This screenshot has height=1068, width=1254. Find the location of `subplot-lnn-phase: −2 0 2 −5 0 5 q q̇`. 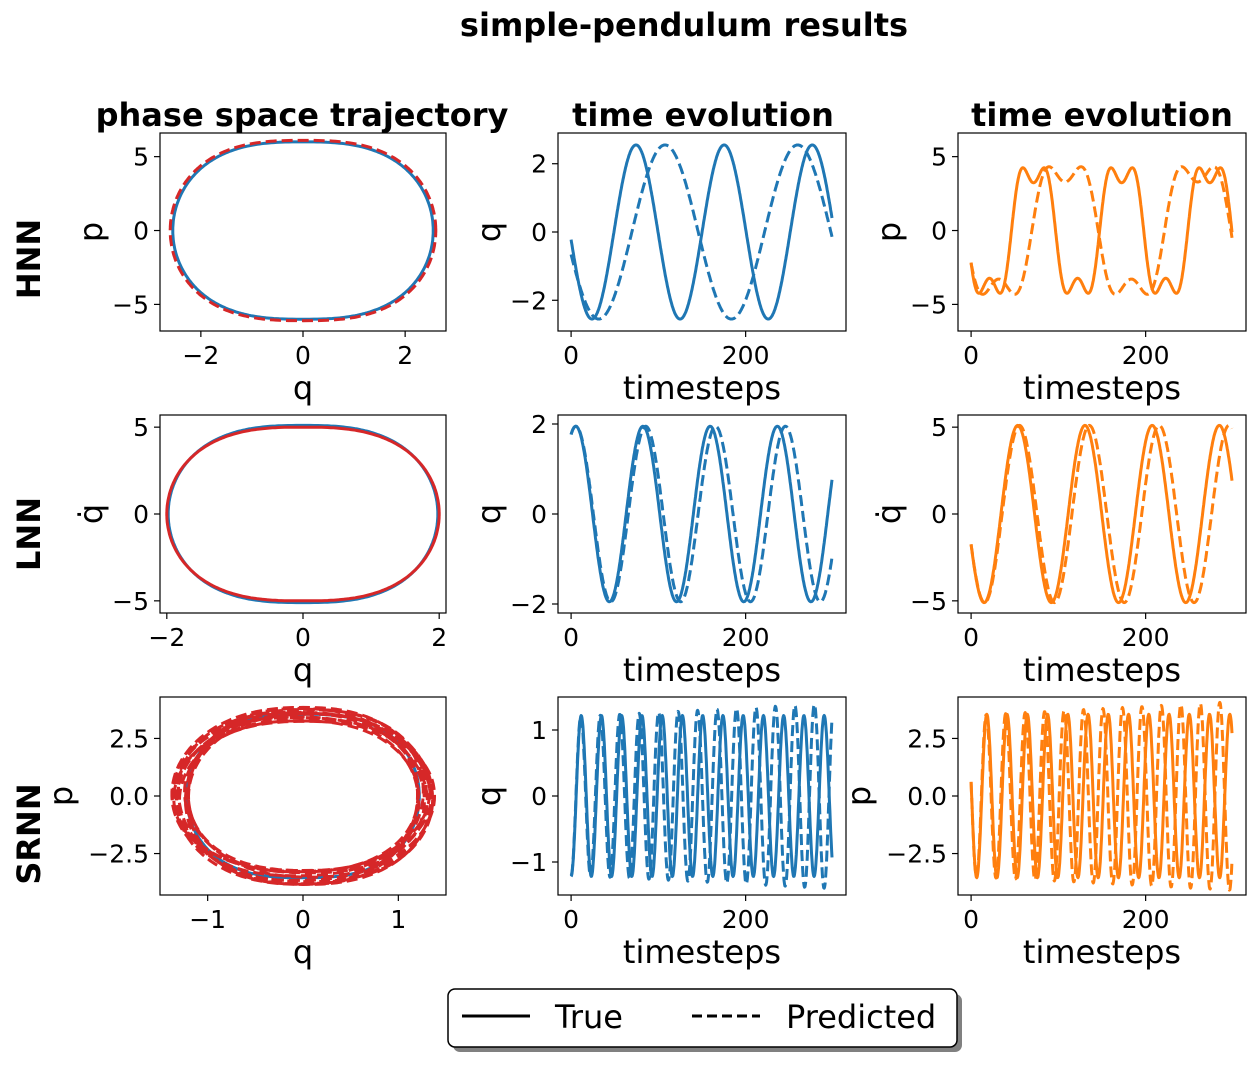

subplot-lnn-phase: −2 0 2 −5 0 5 q q̇ is located at coordinates (259, 551).